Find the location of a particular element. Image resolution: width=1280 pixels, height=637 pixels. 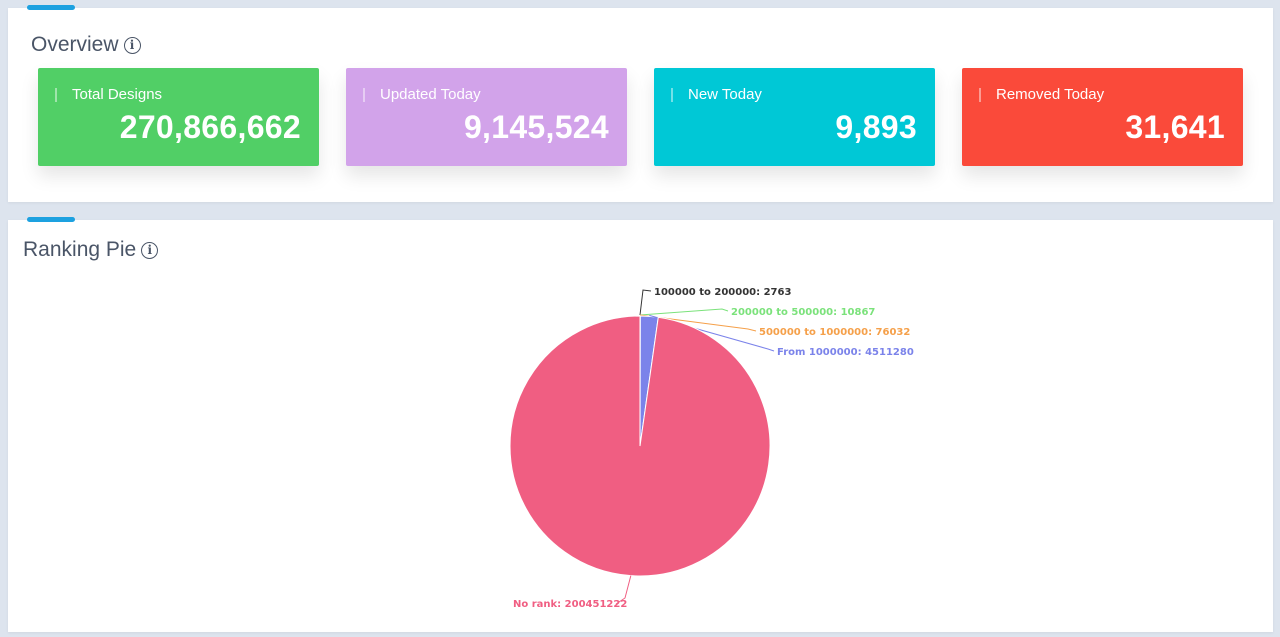

ranking-title-row: Ranking Pie i is located at coordinates (91, 250).